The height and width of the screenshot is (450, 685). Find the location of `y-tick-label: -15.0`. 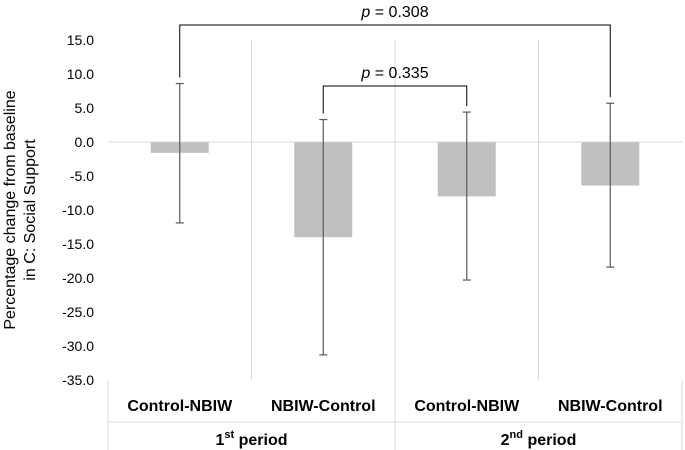

y-tick-label: -15.0 is located at coordinates (78, 244).